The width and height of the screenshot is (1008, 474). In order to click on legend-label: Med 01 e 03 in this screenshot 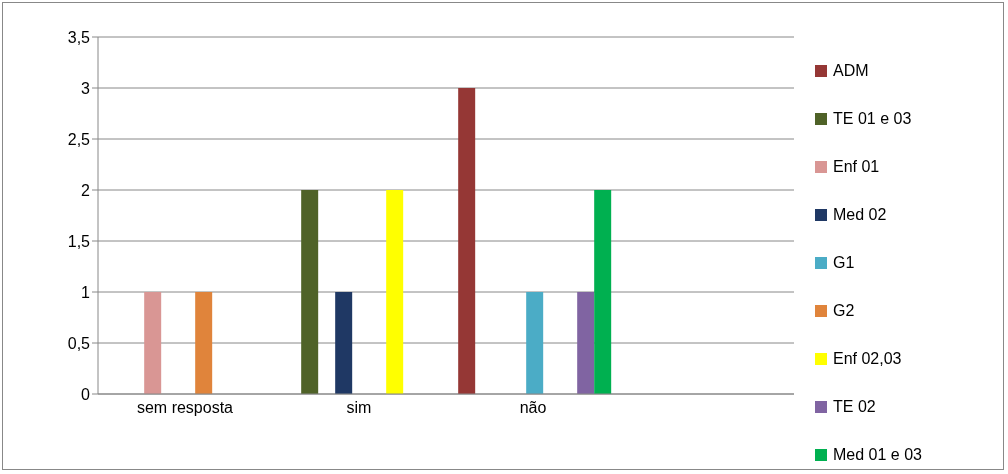, I will do `click(877, 455)`.